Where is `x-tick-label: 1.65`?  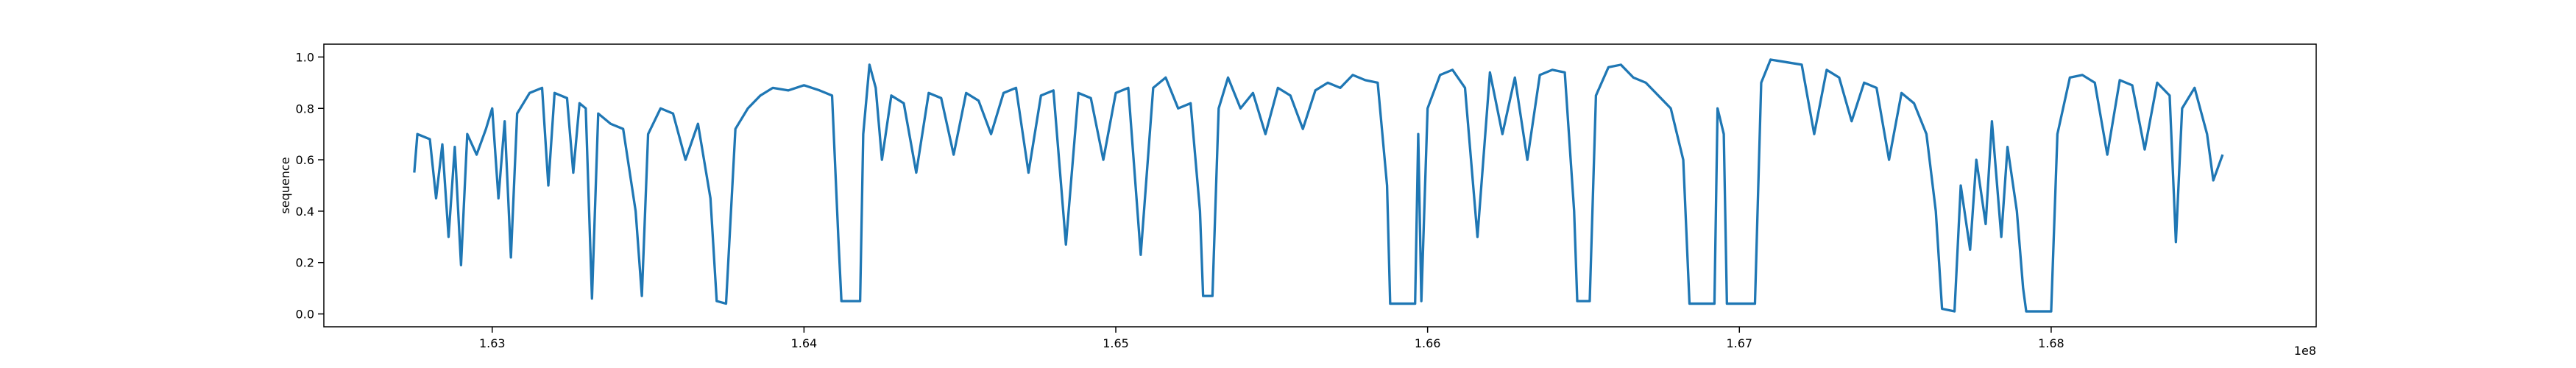 x-tick-label: 1.65 is located at coordinates (1116, 343).